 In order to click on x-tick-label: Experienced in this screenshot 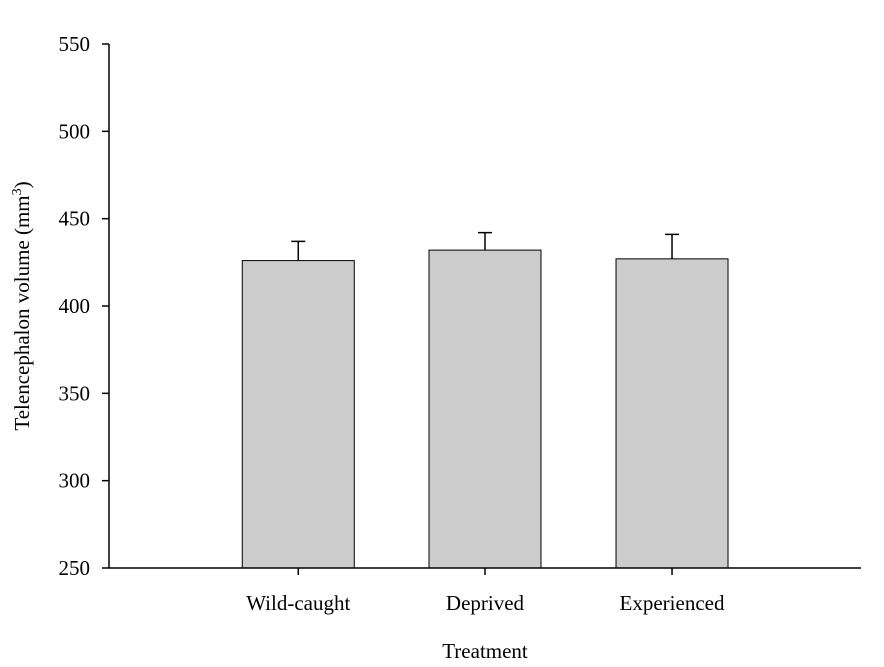, I will do `click(672, 603)`.